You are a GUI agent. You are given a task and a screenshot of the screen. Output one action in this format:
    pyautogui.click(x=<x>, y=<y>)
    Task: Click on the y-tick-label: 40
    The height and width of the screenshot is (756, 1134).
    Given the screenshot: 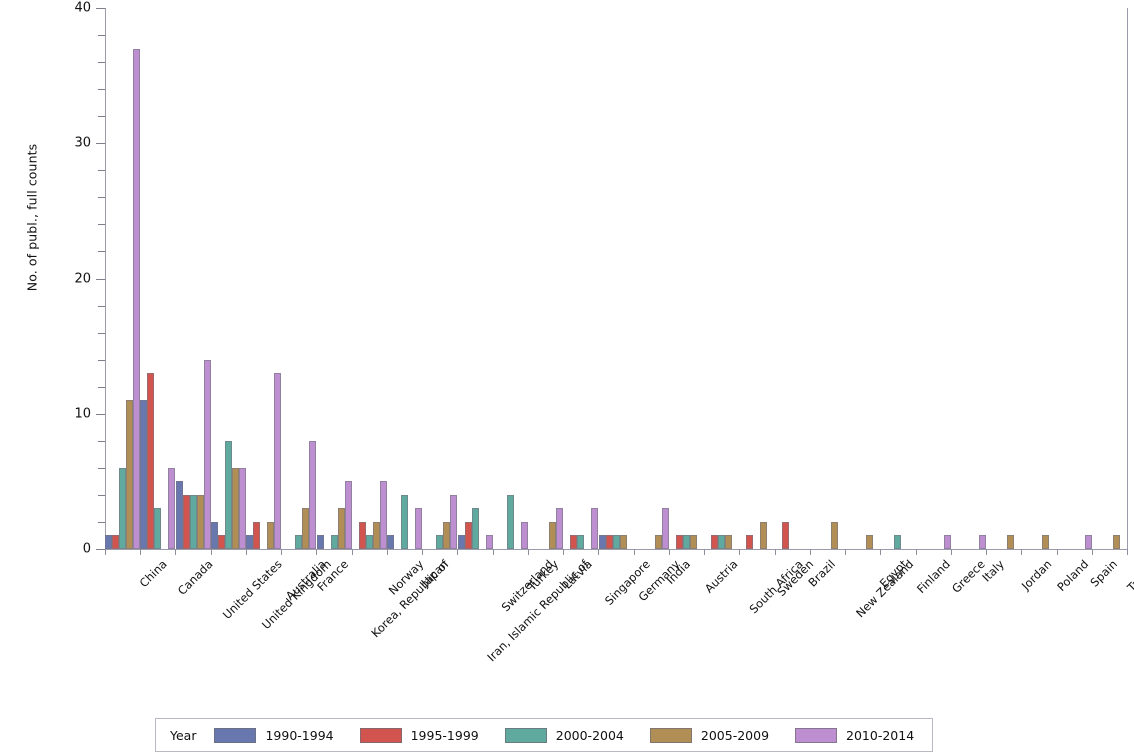 What is the action you would take?
    pyautogui.click(x=82, y=8)
    